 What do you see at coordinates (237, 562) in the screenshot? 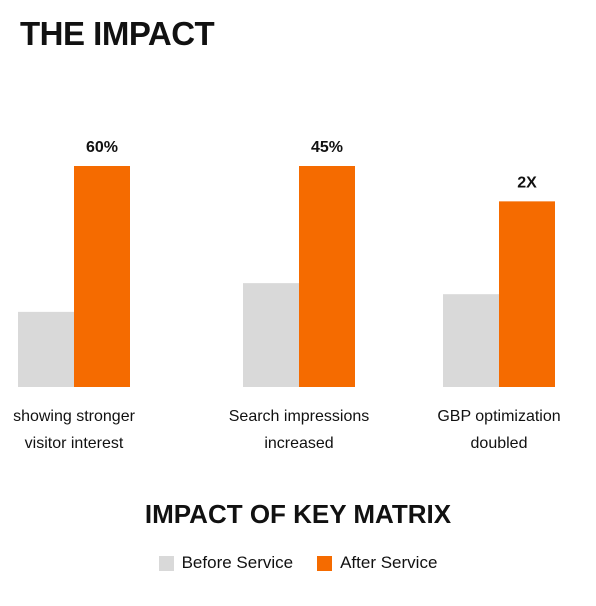
I see `legend-label-before: Before Service` at bounding box center [237, 562].